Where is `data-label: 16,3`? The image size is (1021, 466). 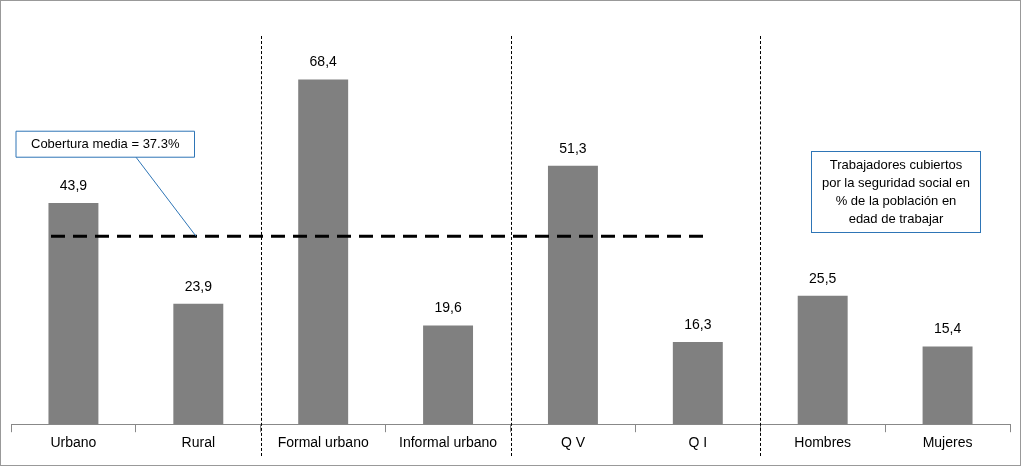 data-label: 16,3 is located at coordinates (698, 323).